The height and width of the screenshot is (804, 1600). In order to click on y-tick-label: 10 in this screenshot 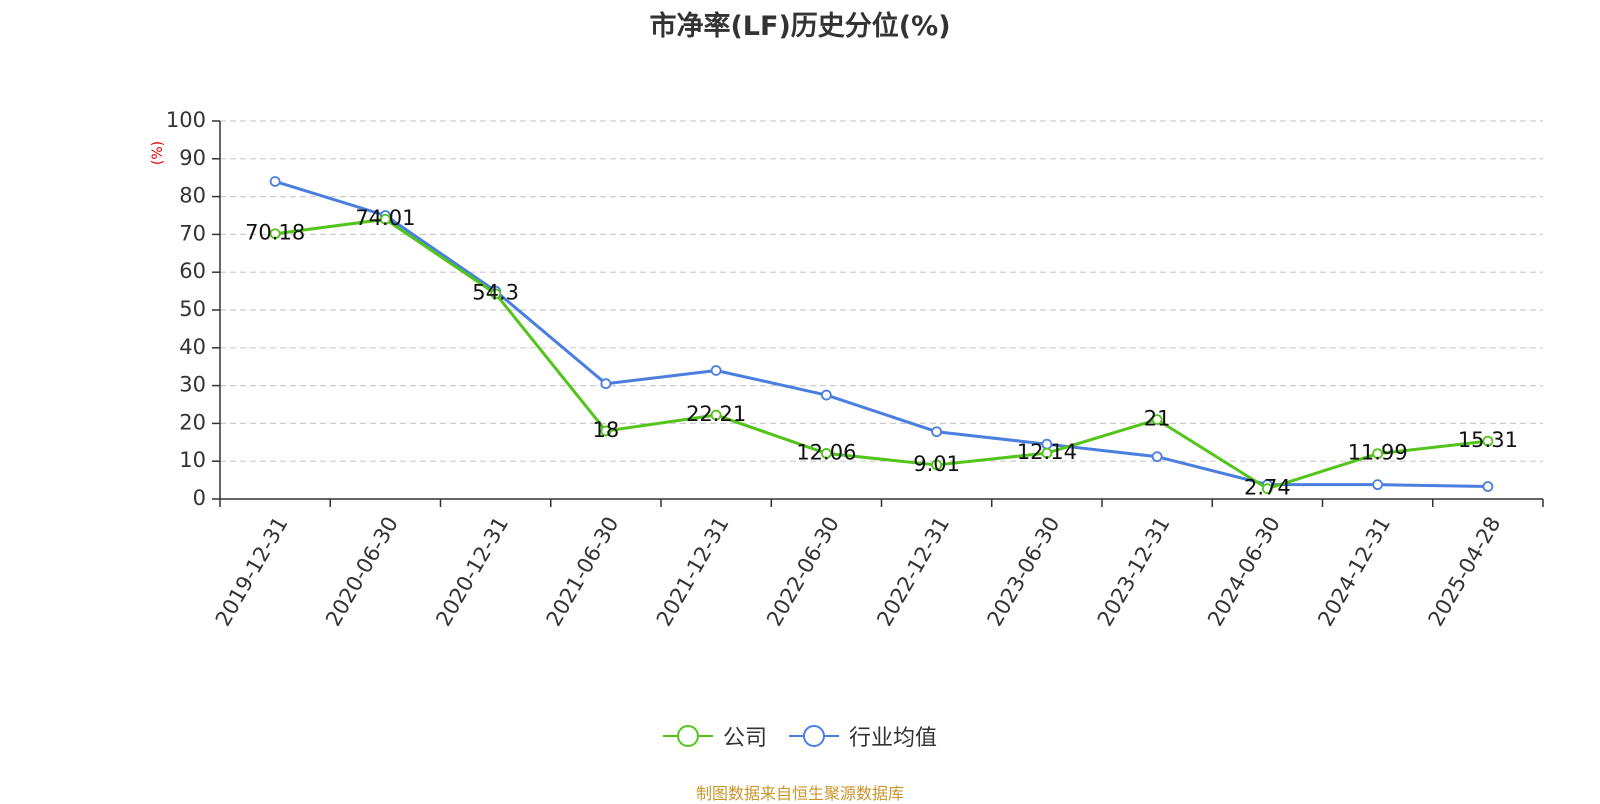, I will do `click(192, 460)`.